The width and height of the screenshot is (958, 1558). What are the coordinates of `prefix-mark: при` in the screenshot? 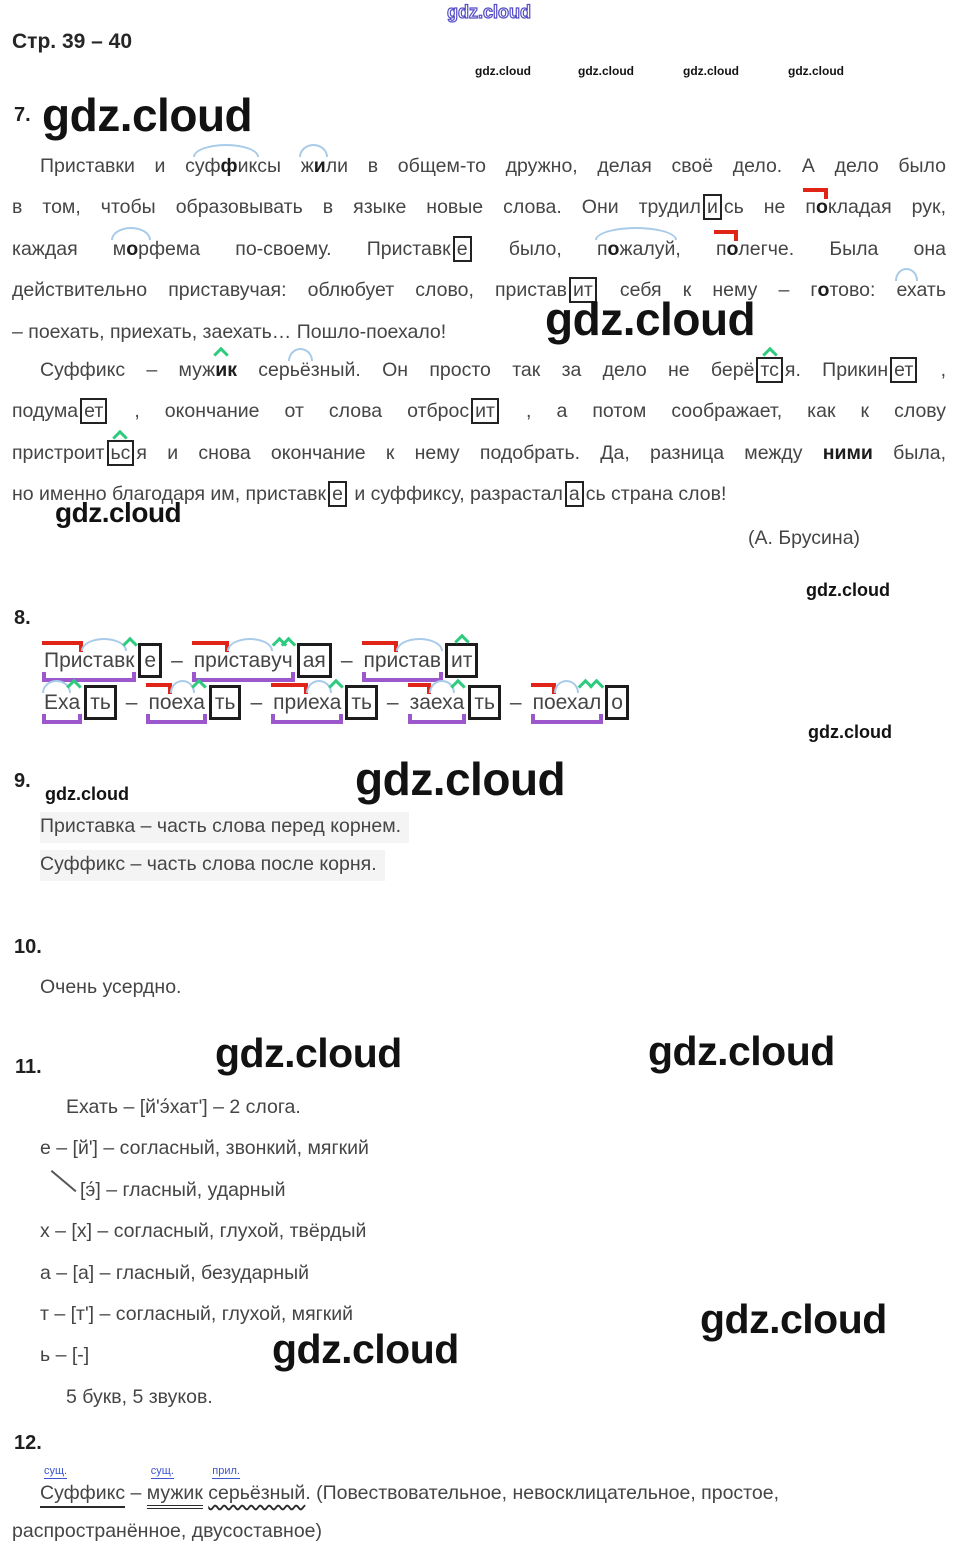 It's located at (211, 660).